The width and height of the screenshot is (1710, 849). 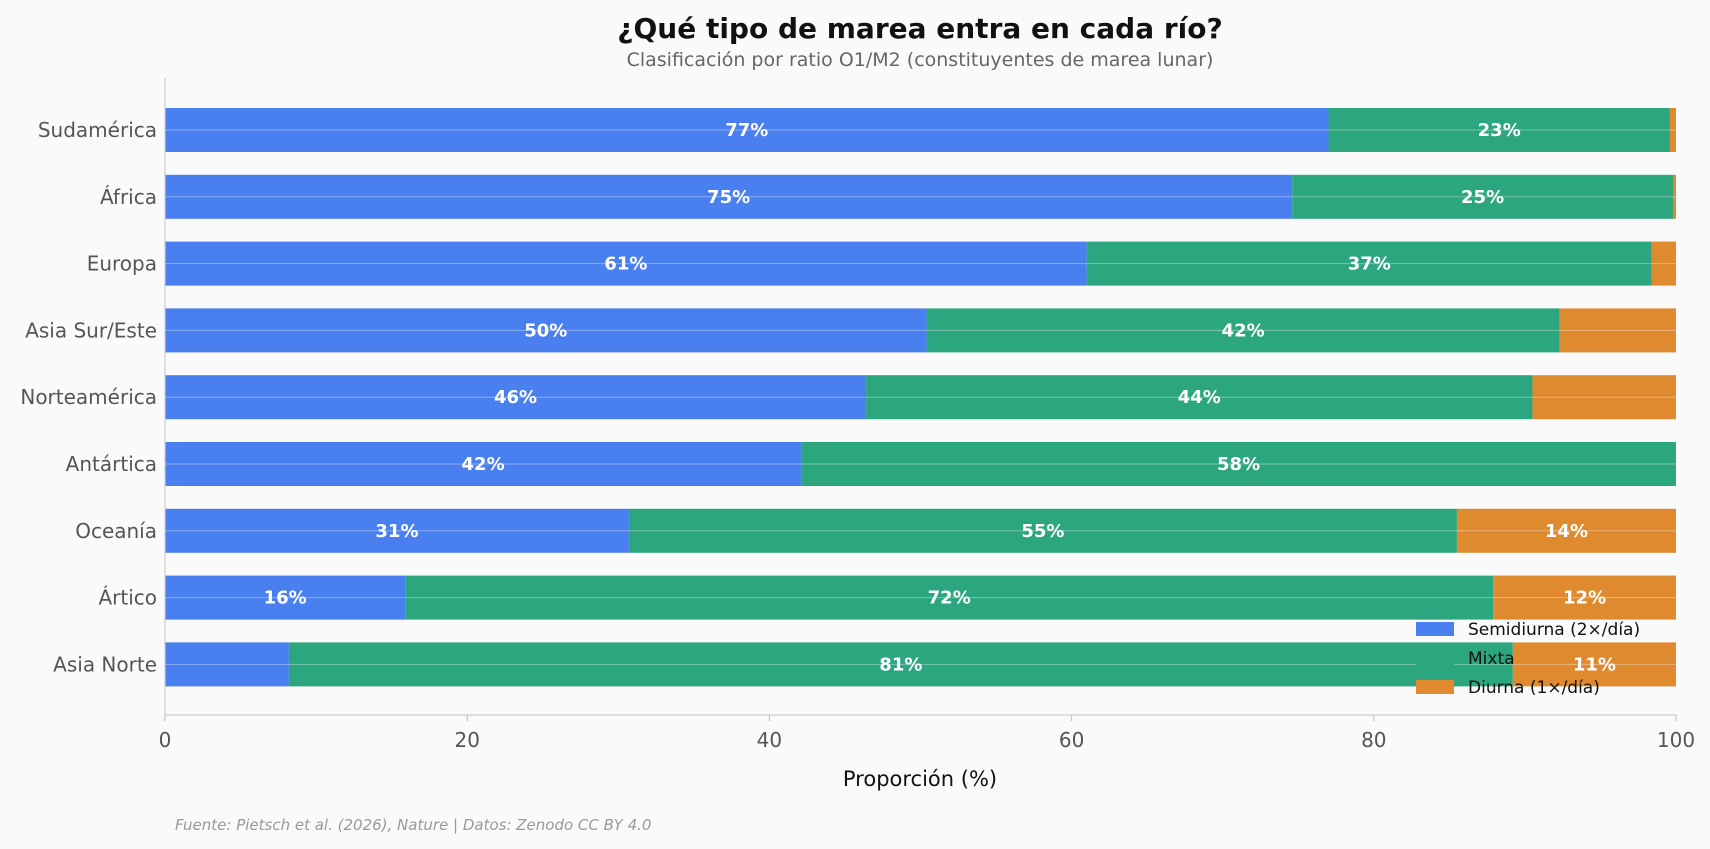 I want to click on data-label: 81%, so click(x=900, y=664).